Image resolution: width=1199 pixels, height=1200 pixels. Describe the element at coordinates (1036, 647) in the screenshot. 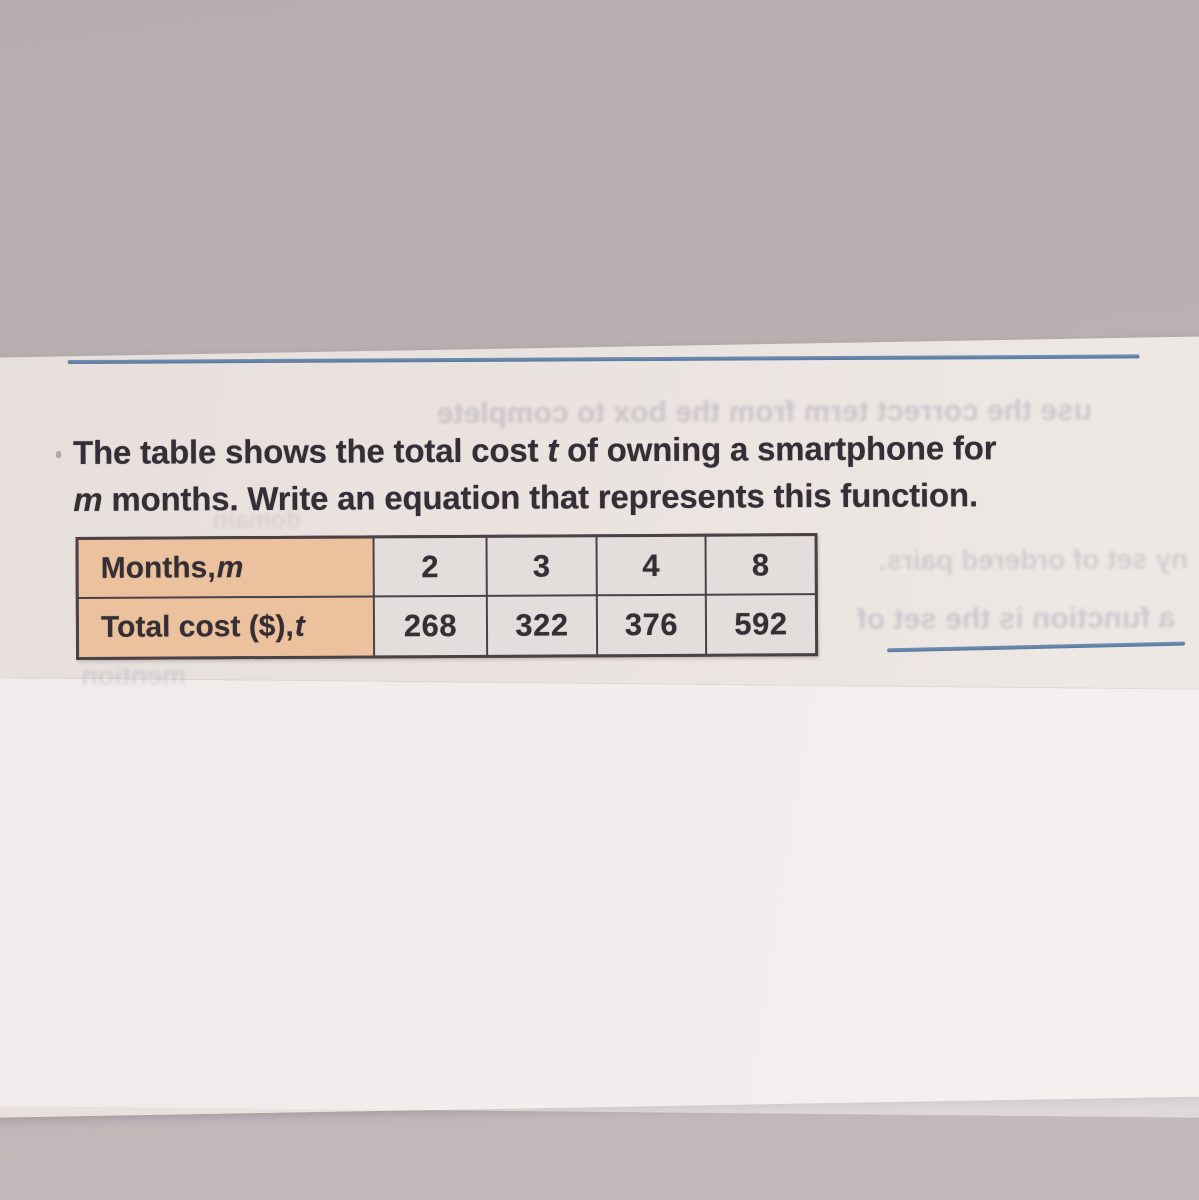

I see `blank-answer-rule` at that location.